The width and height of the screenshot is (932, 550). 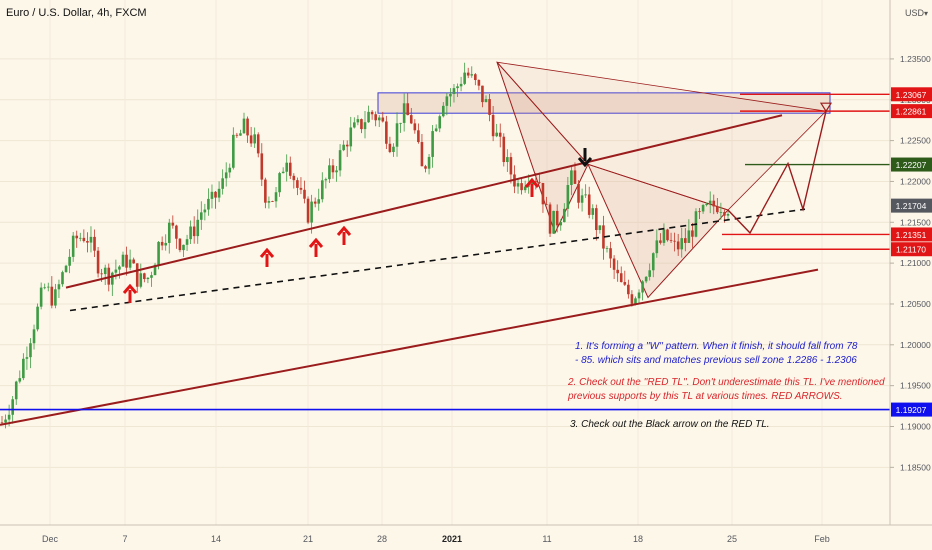 I want to click on price-label-text: 1.22207, so click(x=911, y=165).